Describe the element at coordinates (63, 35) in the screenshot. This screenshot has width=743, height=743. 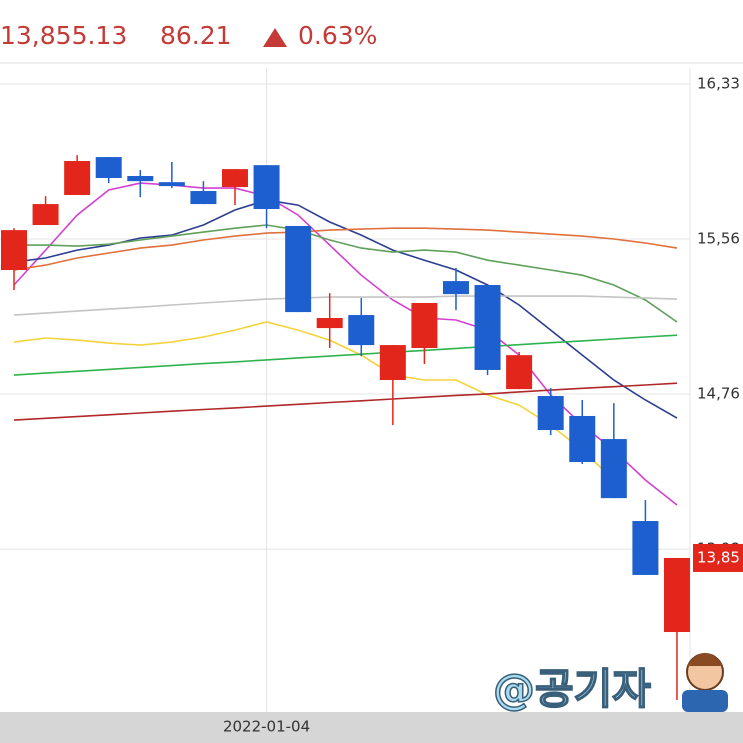
I see `price: 13,855.13` at that location.